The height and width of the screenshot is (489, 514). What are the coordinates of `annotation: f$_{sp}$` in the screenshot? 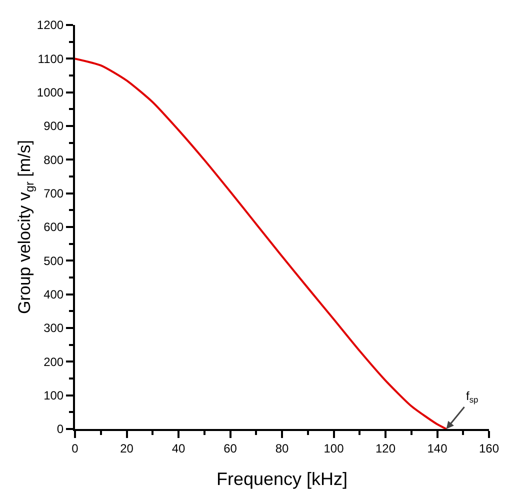 It's located at (472, 397).